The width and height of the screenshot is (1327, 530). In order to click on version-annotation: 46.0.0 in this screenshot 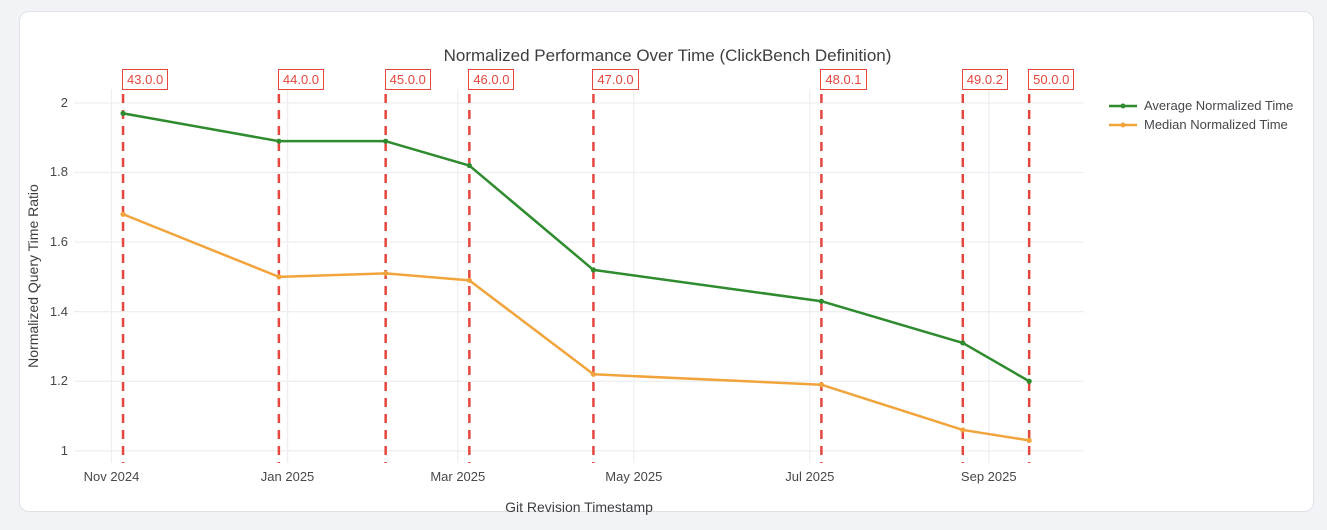, I will do `click(491, 79)`.